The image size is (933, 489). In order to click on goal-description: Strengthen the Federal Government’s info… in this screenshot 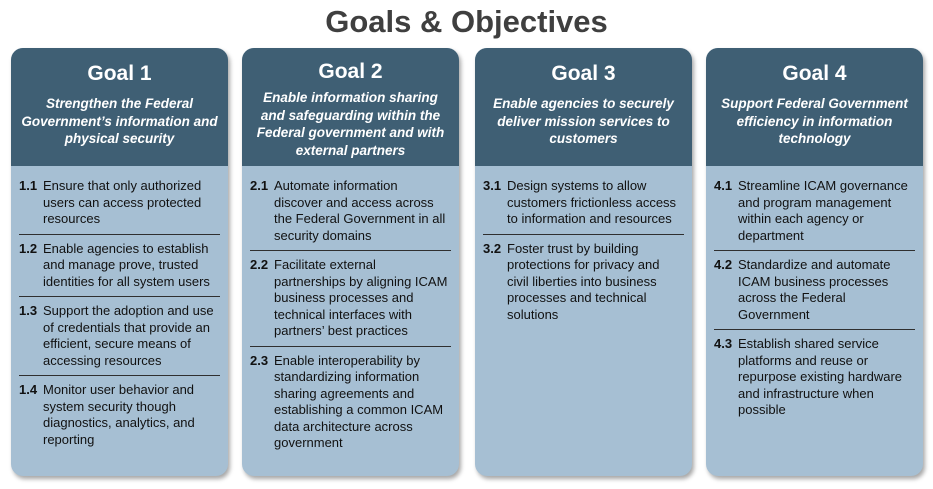, I will do `click(119, 121)`.